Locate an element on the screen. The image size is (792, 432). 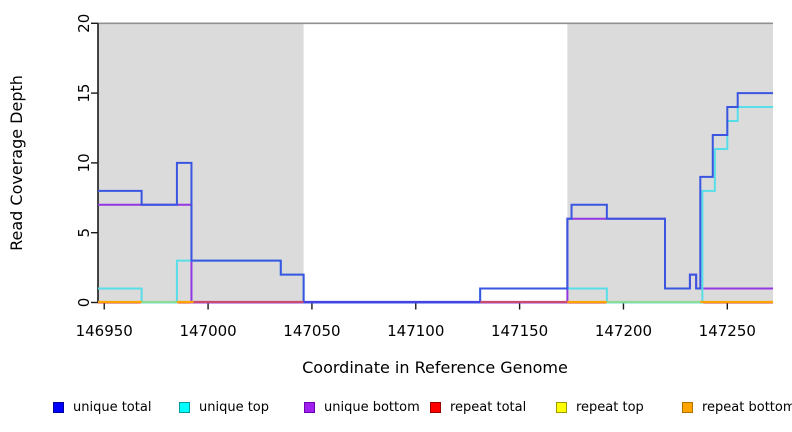
y-tick-label: 0 is located at coordinates (84, 303).